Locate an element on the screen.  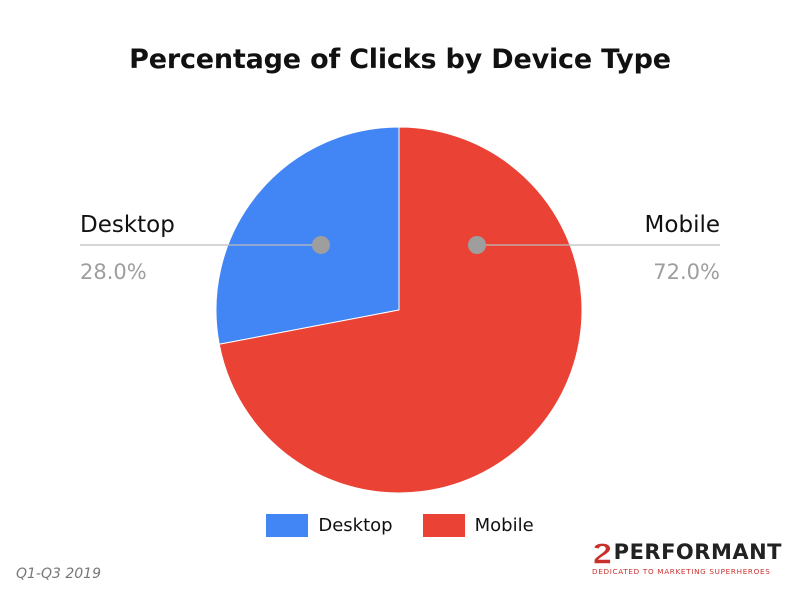
logo-tagline: DEDICATED TO MARKETING SUPERHEROES is located at coordinates (681, 571).